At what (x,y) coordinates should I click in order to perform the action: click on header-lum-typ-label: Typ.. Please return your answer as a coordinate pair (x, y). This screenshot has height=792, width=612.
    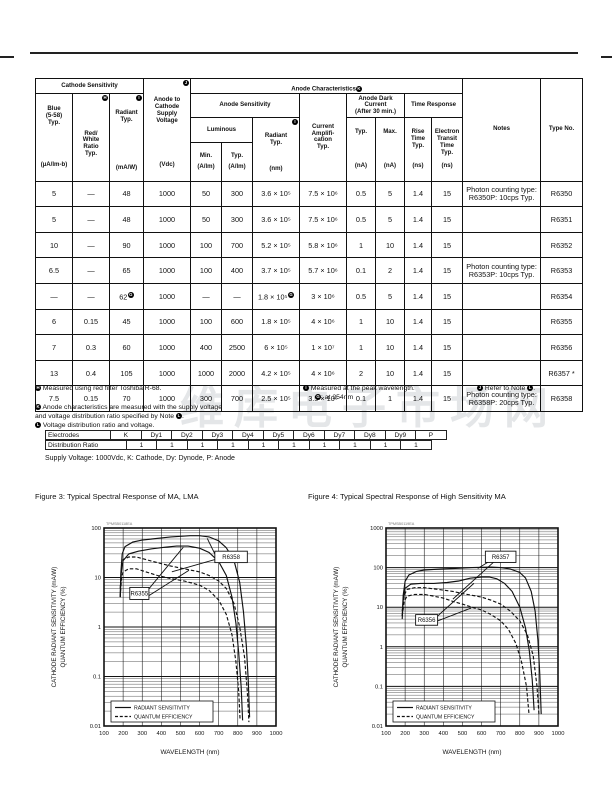
    Looking at the image, I should click on (237, 155).